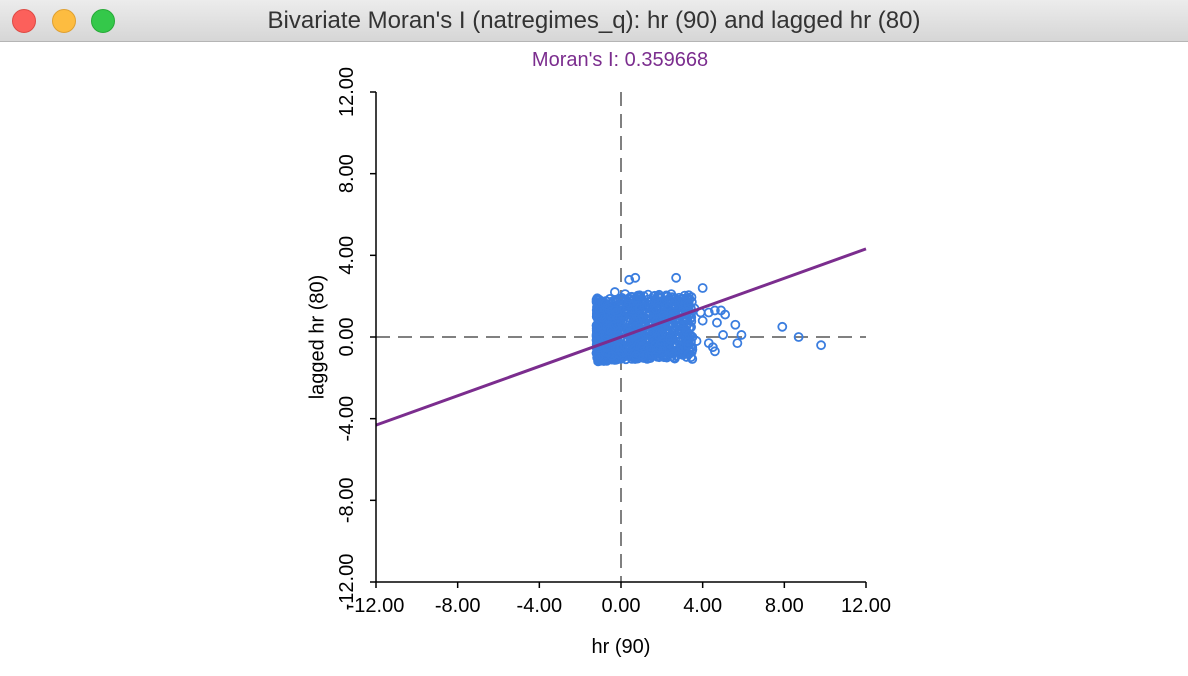 The width and height of the screenshot is (1188, 676). I want to click on data-points, so click(708, 319).